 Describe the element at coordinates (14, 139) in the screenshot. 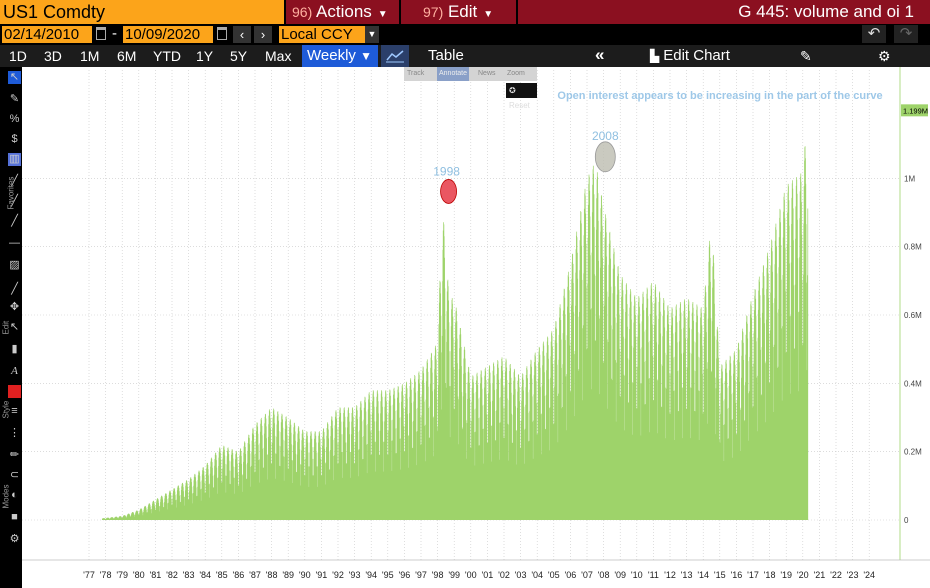

I see `dollar-icon: $` at that location.